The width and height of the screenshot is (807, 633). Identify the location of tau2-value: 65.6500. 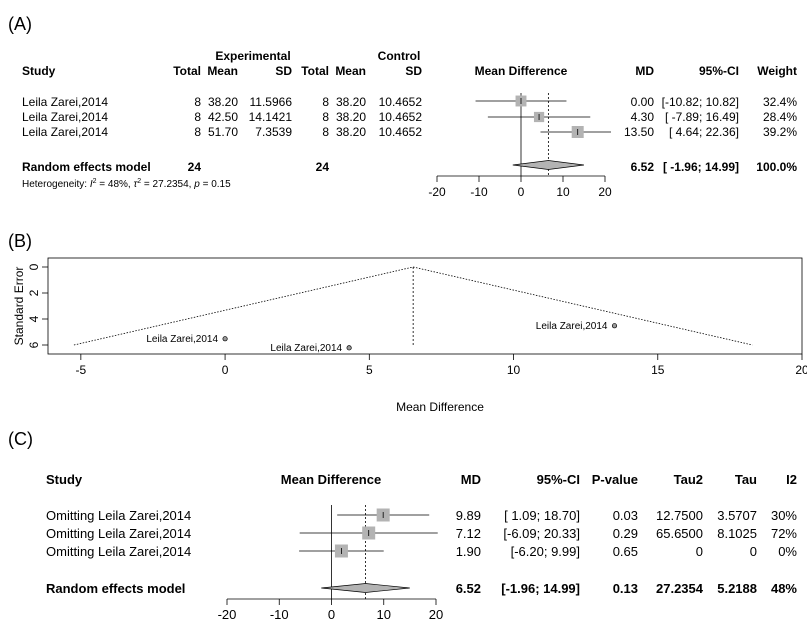
(679, 533).